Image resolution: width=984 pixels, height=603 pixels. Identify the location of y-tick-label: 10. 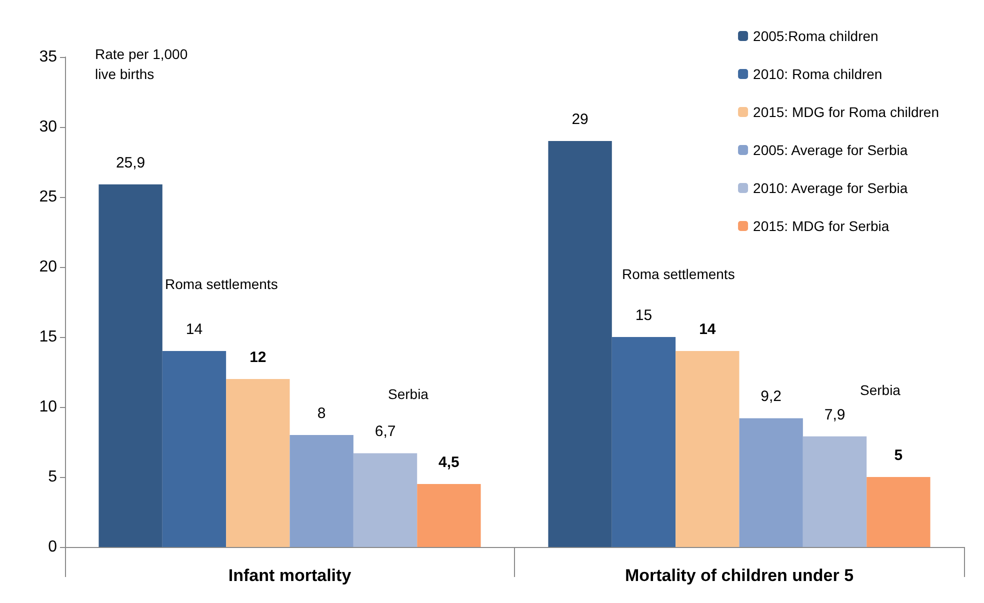
(48, 407).